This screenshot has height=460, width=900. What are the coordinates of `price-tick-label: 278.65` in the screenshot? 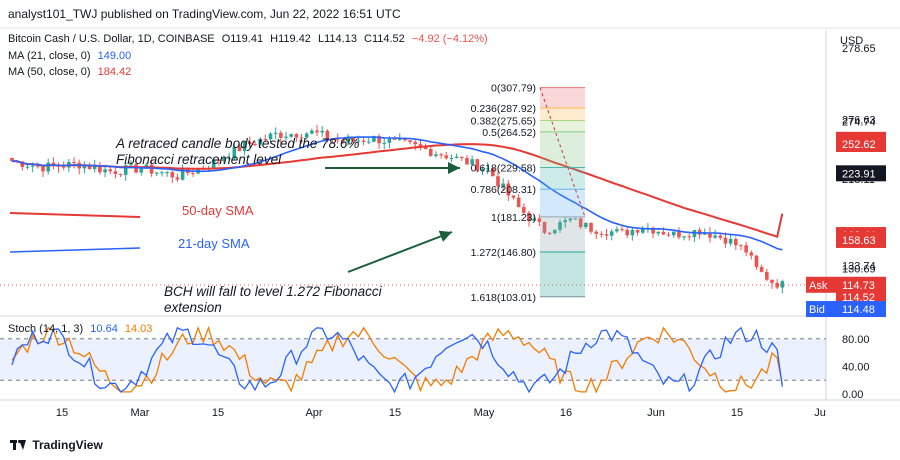 It's located at (859, 49).